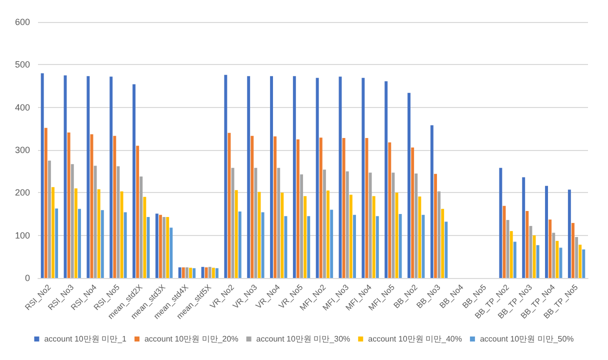 This screenshot has width=608, height=360. Describe the element at coordinates (303, 339) in the screenshot. I see `legend-label: account 10만원 미만_30%` at that location.